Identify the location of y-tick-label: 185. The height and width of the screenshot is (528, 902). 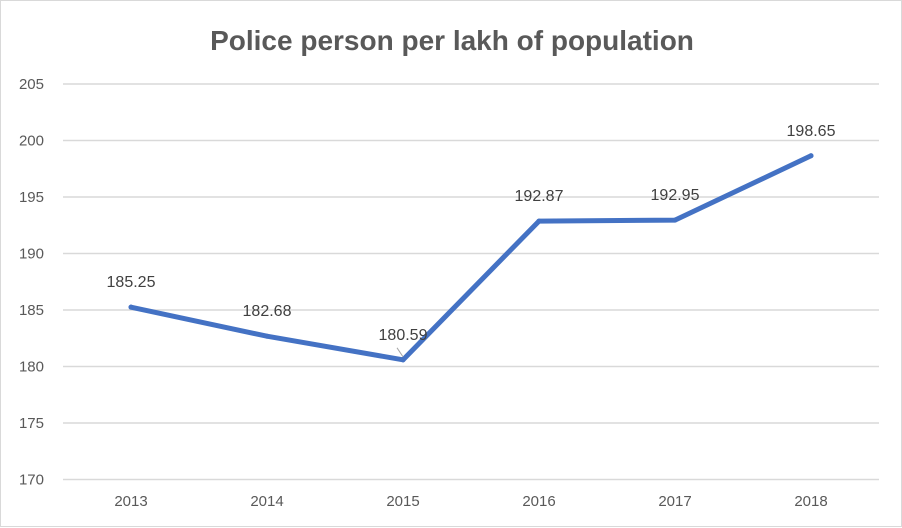
(31, 310).